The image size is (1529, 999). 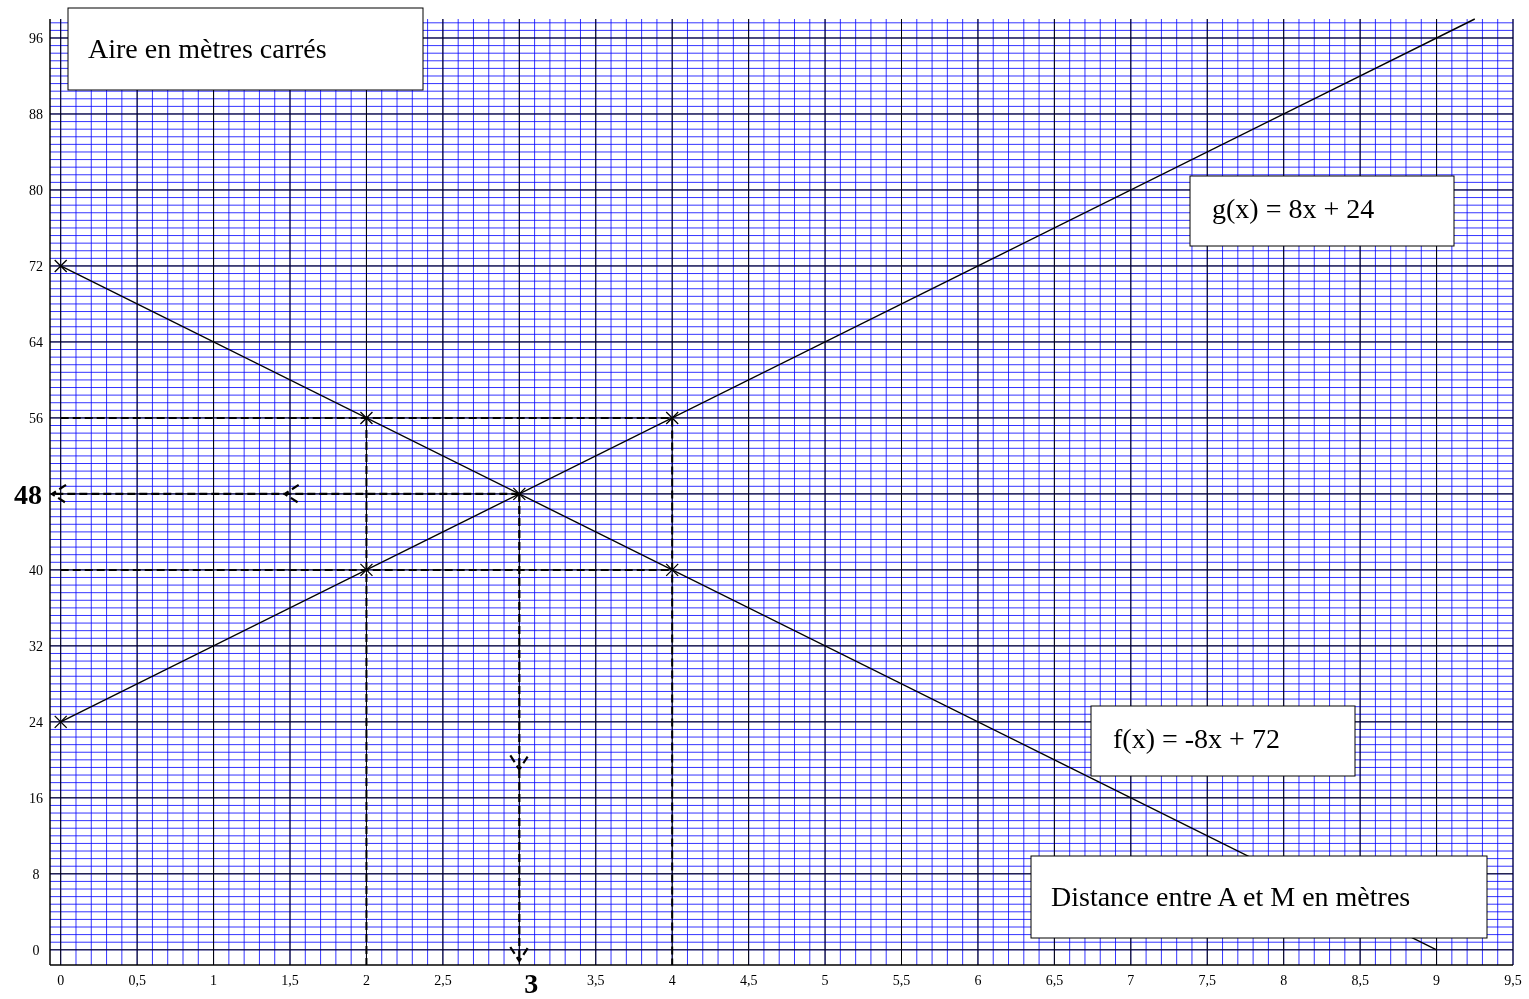 I want to click on text-box: Aire en mètres carrés, so click(x=245, y=49).